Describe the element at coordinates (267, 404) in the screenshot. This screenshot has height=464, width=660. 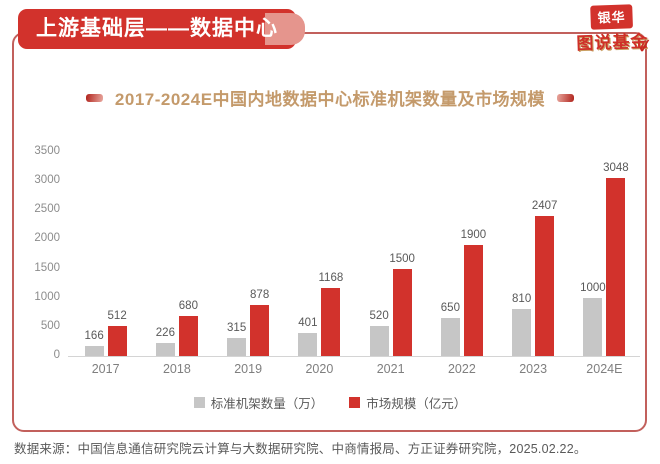
I see `legend-label: 标准机架数量（万）` at that location.